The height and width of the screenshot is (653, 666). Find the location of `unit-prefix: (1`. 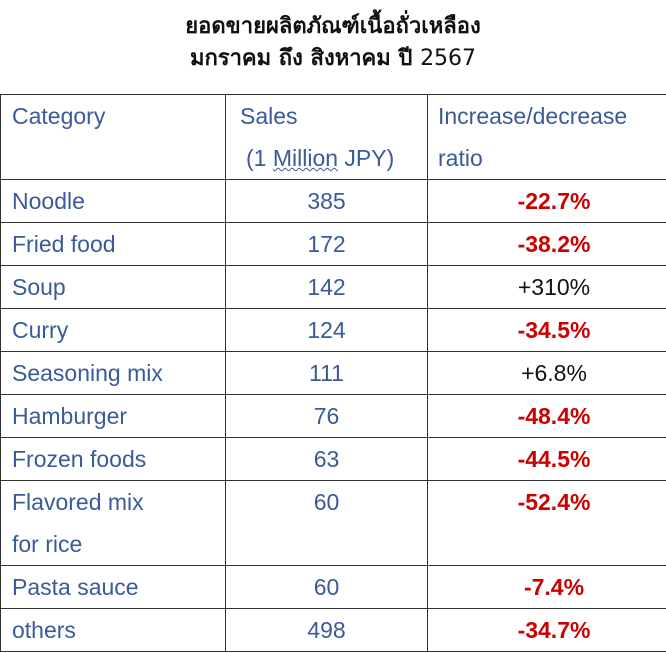

unit-prefix: (1 is located at coordinates (259, 158).